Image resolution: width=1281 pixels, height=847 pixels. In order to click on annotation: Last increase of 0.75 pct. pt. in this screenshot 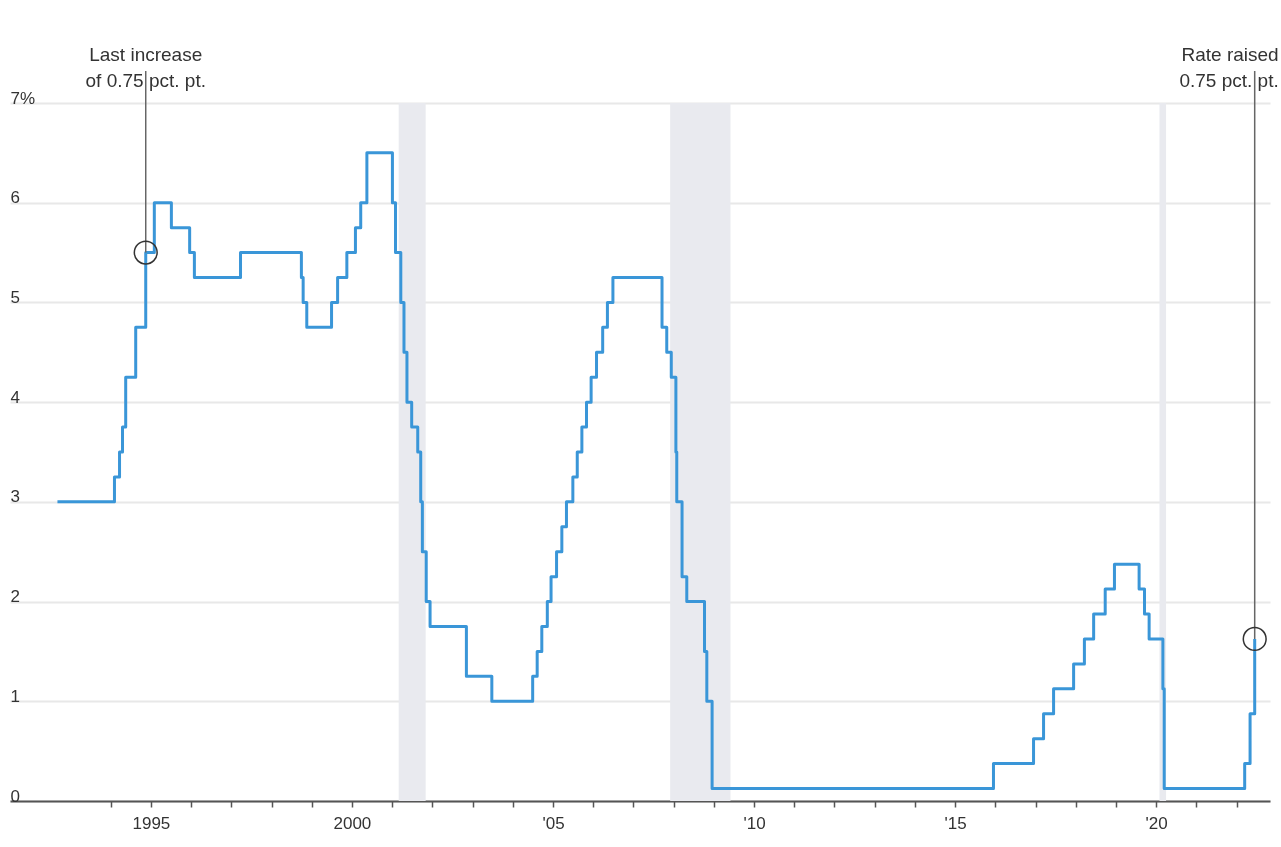, I will do `click(145, 67)`.